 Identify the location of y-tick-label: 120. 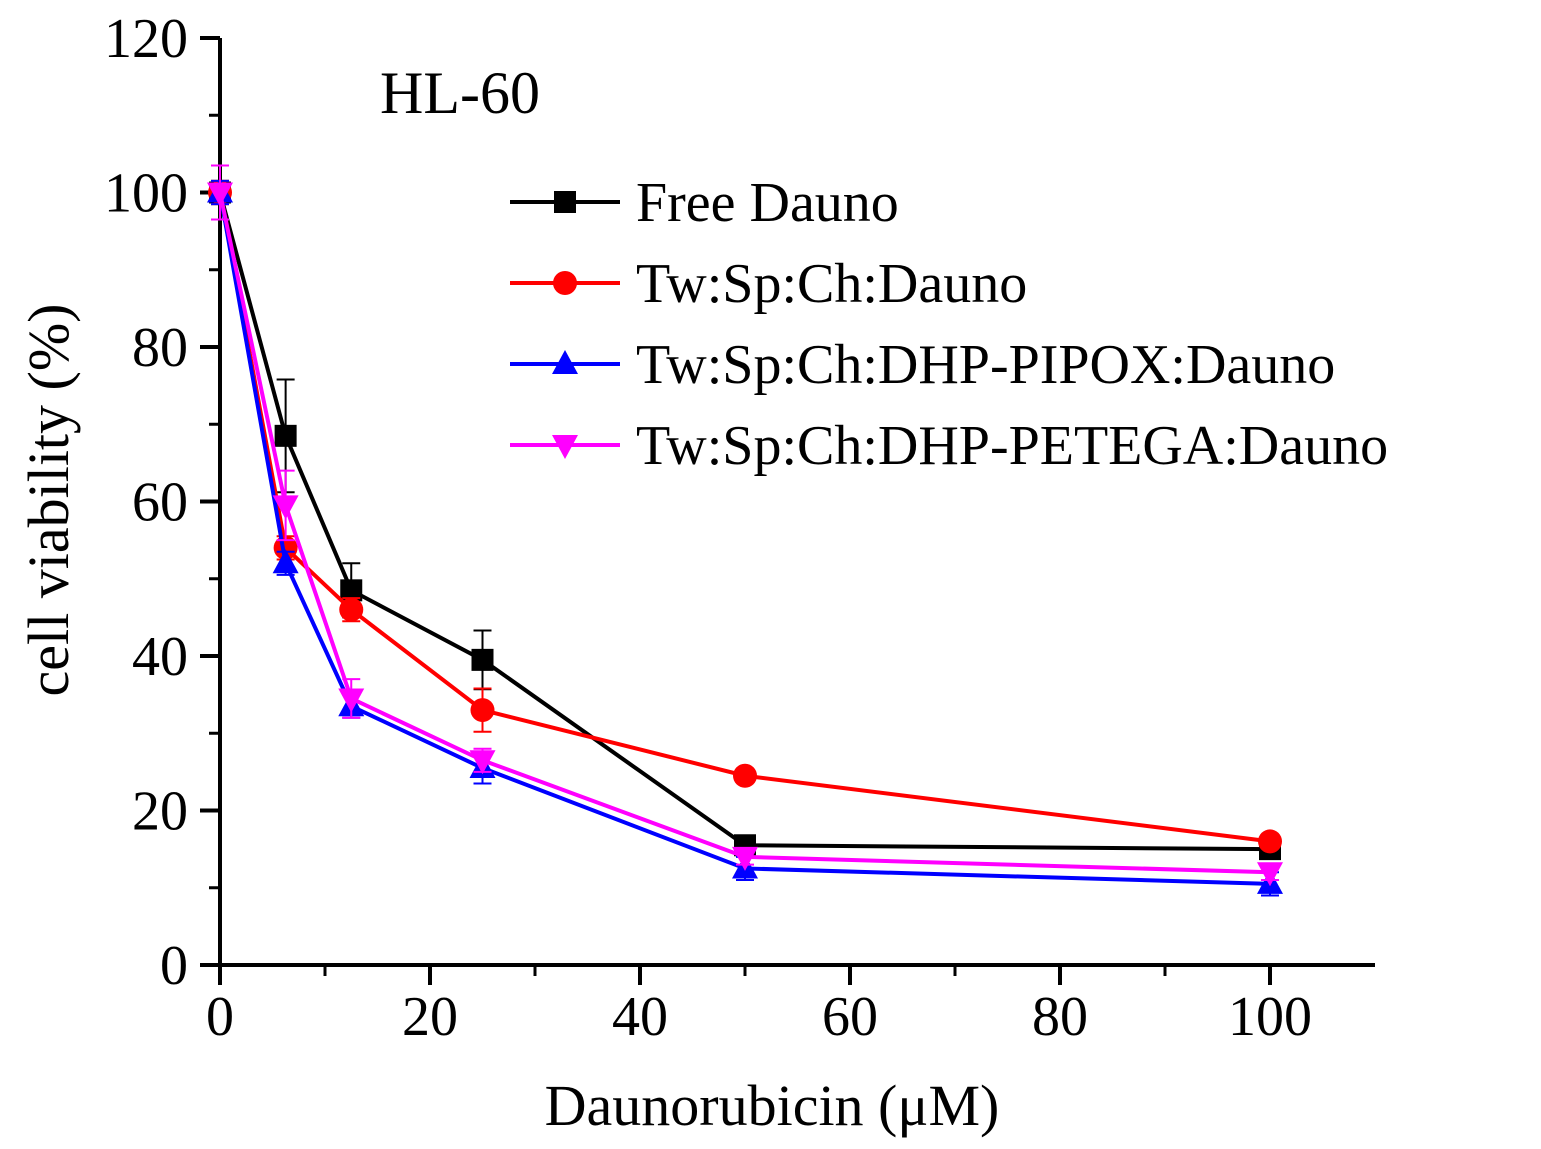
(146, 39).